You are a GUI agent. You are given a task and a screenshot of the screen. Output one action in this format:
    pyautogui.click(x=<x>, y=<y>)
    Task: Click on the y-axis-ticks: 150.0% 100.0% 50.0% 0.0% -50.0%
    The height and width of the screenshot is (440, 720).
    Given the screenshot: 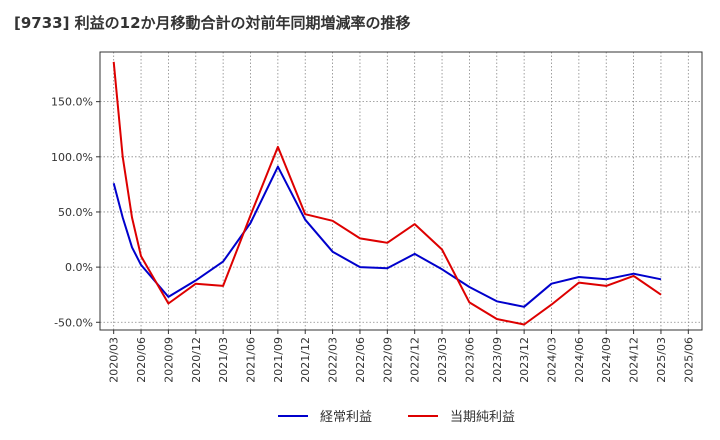 What is the action you would take?
    pyautogui.click(x=75, y=212)
    